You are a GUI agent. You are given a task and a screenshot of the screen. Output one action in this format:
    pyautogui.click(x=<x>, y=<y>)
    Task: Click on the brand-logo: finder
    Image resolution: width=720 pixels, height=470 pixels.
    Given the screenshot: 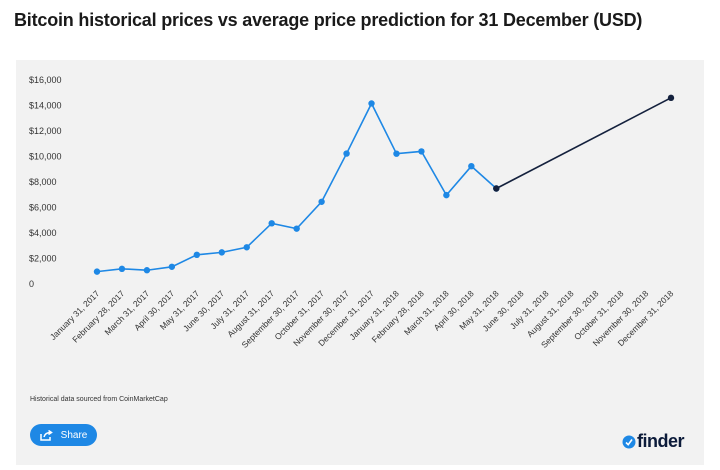 What is the action you would take?
    pyautogui.click(x=653, y=441)
    